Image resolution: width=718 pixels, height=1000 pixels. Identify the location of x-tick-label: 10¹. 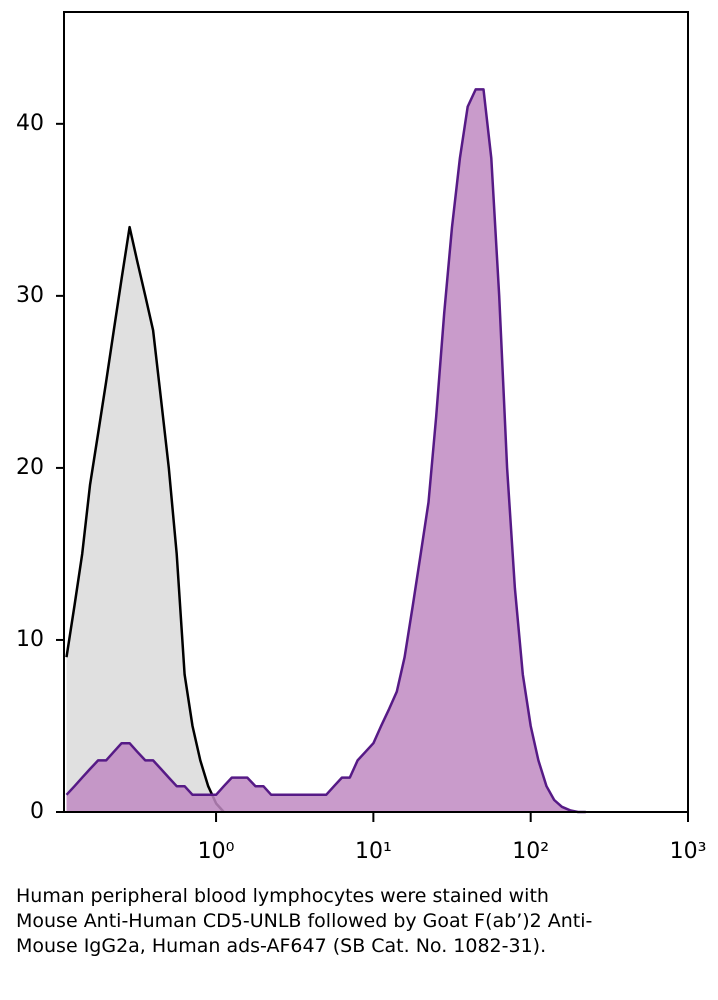
(373, 851).